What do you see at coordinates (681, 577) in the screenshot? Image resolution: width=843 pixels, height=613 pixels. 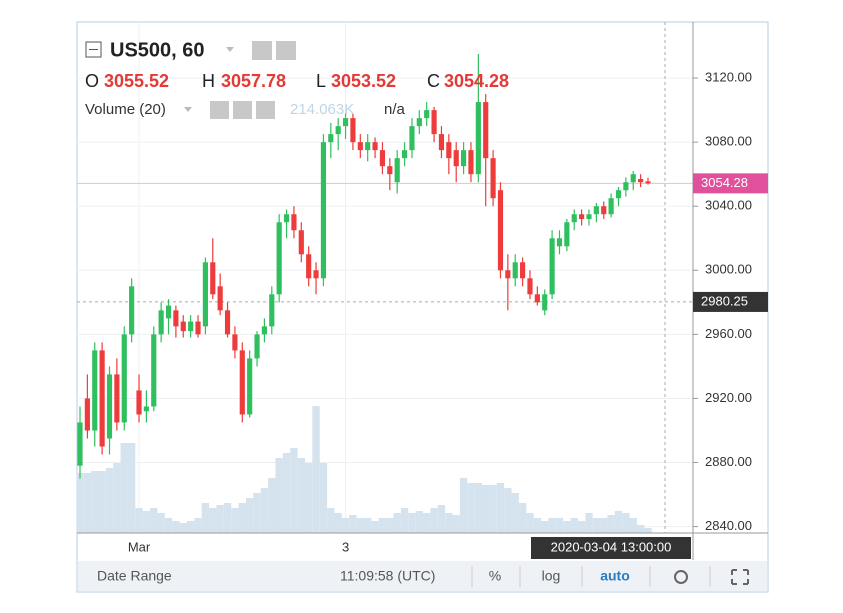 I see `settings-icon` at bounding box center [681, 577].